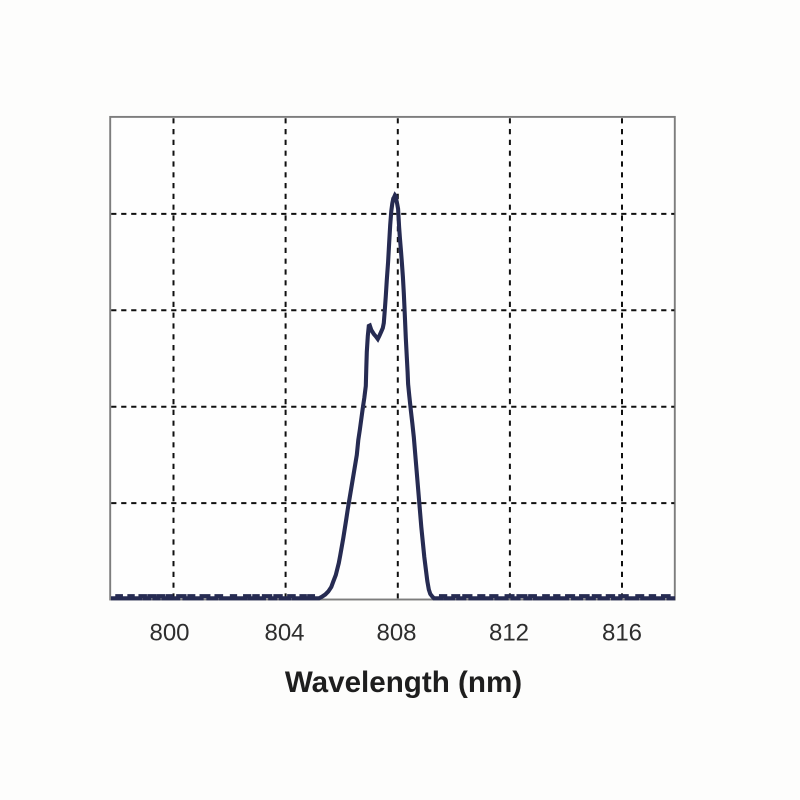  What do you see at coordinates (284, 633) in the screenshot?
I see `svg-text: 804` at bounding box center [284, 633].